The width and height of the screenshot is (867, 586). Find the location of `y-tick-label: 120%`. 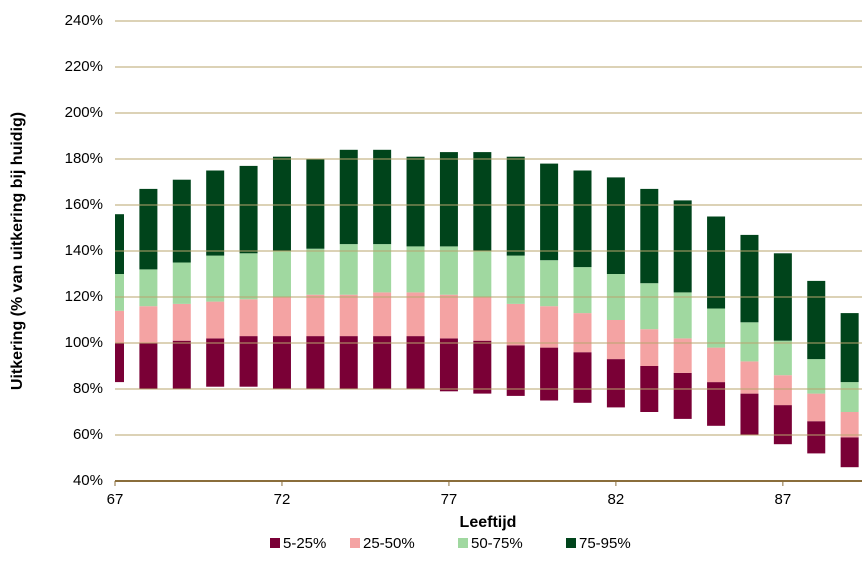

y-tick-label: 120% is located at coordinates (84, 296).